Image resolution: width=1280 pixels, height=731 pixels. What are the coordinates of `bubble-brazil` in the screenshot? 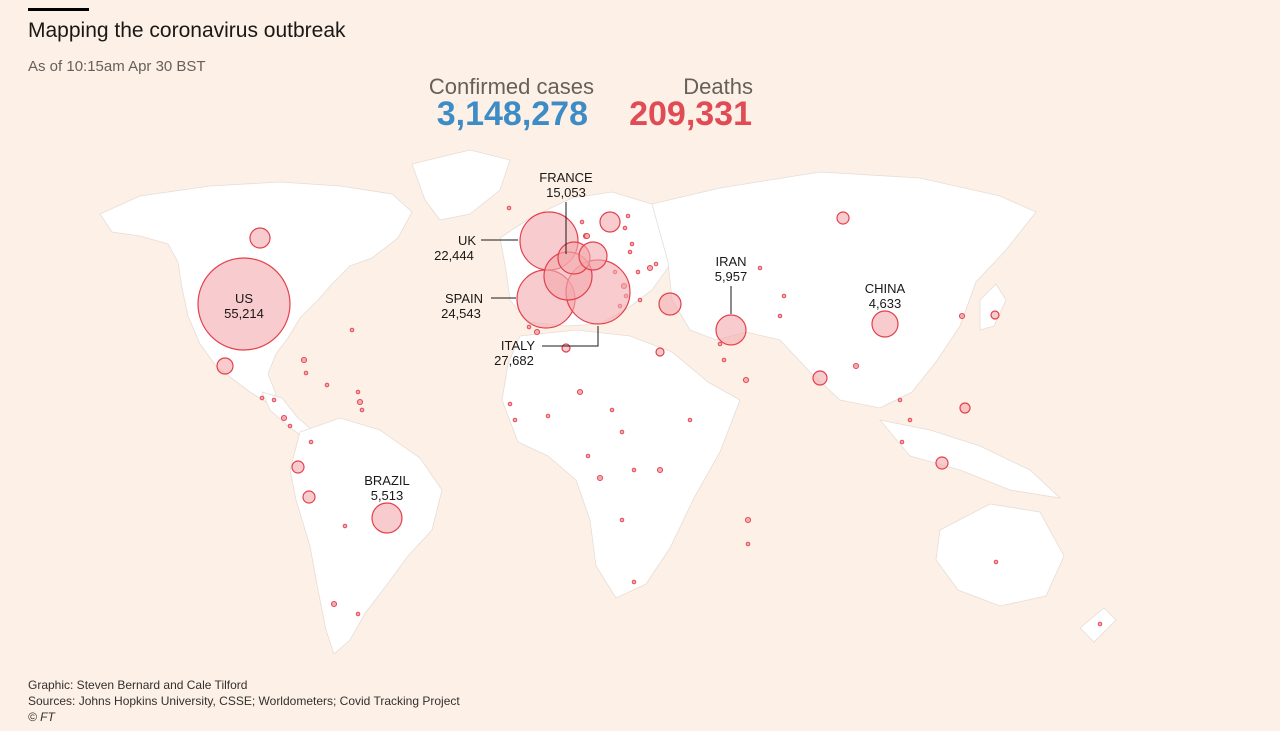 It's located at (387, 518).